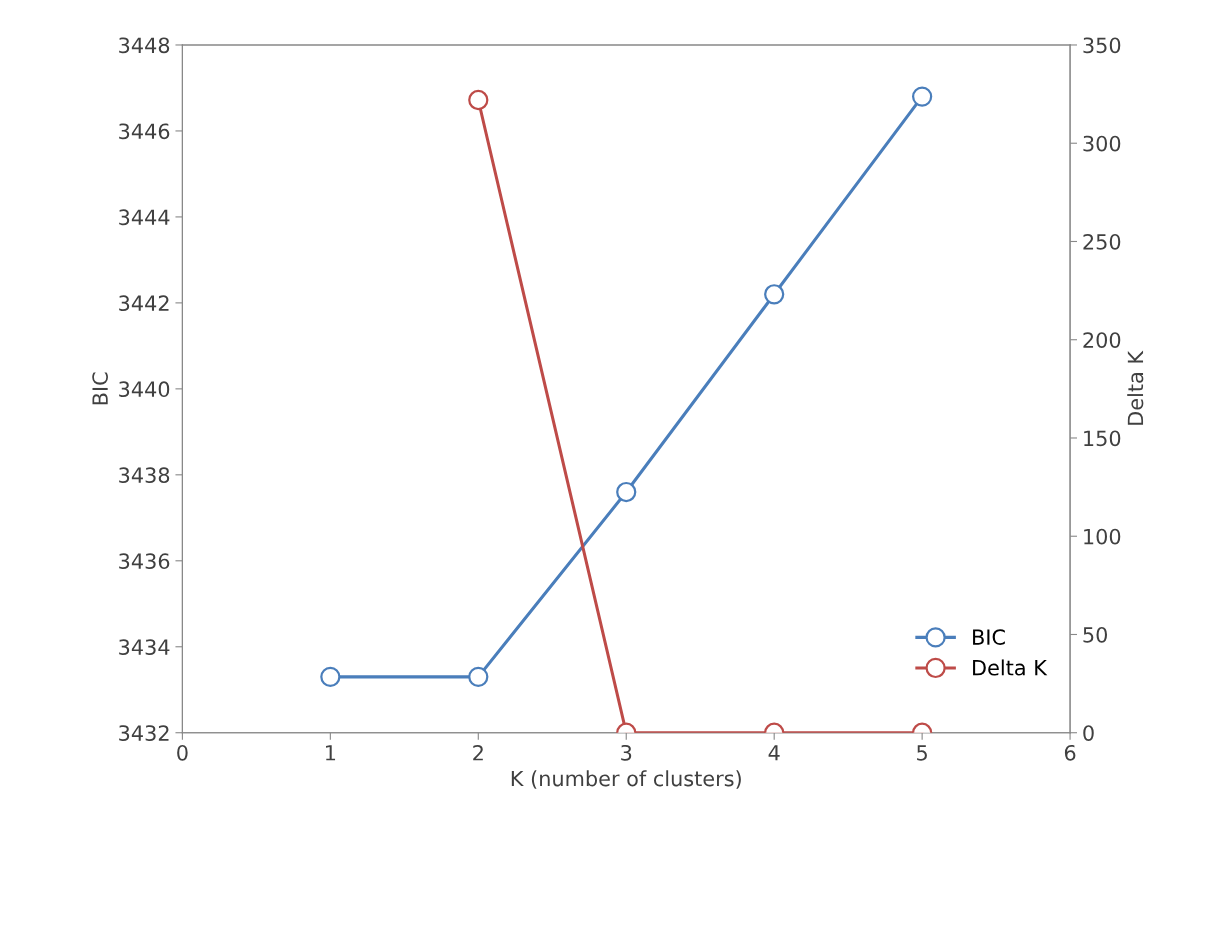 This screenshot has height=937, width=1216. I want to click on y2-tick-label: 300, so click(1102, 143).